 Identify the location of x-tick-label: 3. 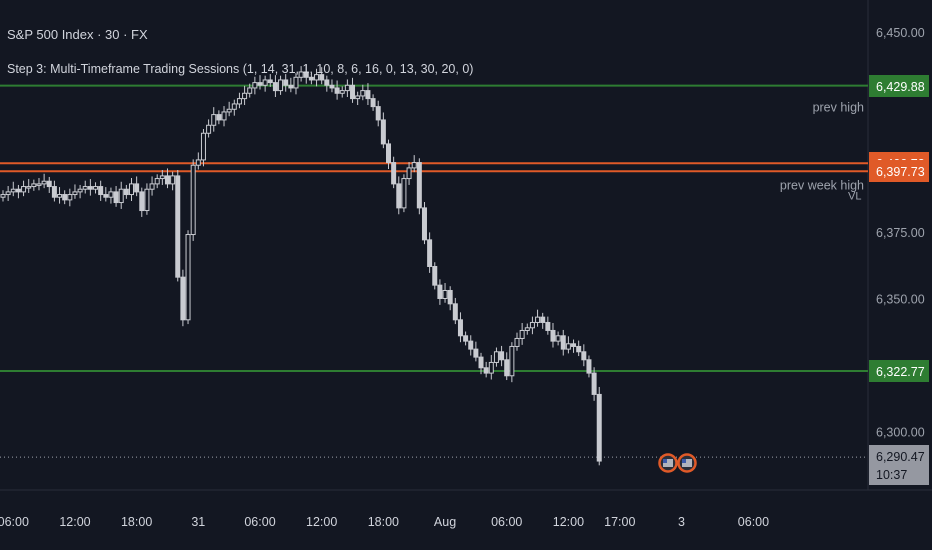
(681, 522).